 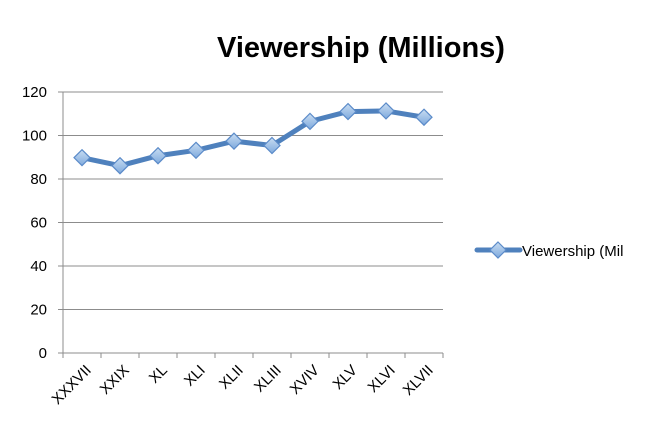 What do you see at coordinates (272, 145) in the screenshot?
I see `data-point-xliii` at bounding box center [272, 145].